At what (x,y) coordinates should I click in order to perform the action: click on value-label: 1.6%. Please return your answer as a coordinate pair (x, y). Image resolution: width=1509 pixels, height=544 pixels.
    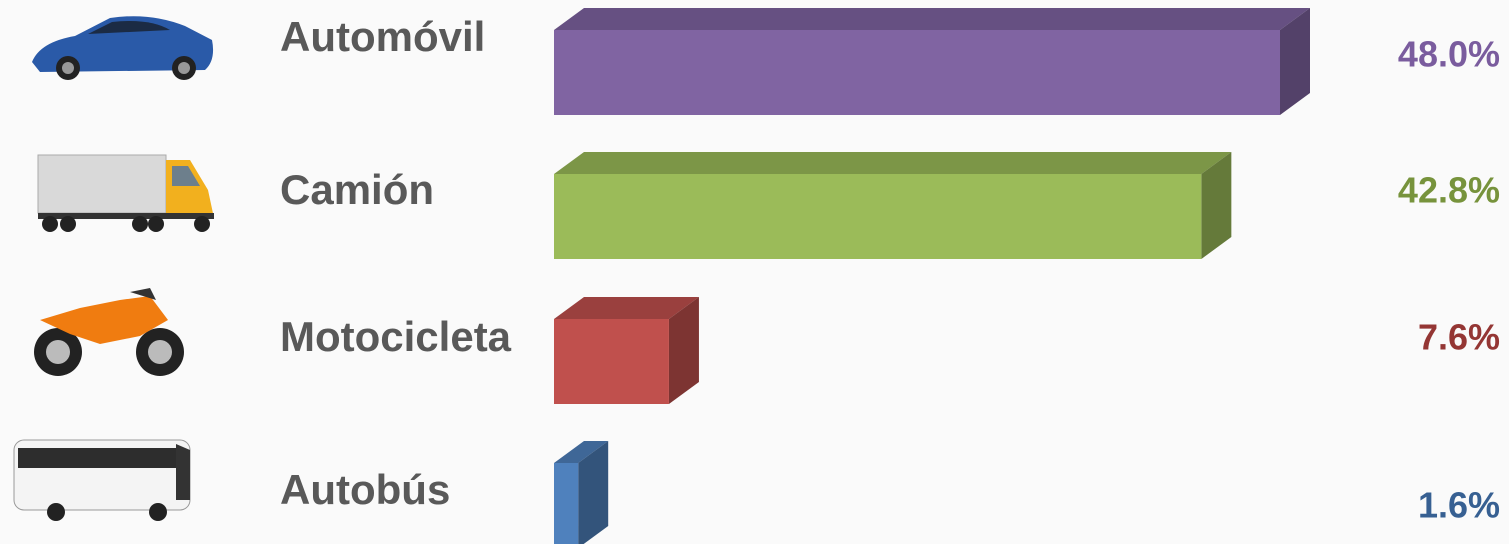
    Looking at the image, I should click on (1459, 505).